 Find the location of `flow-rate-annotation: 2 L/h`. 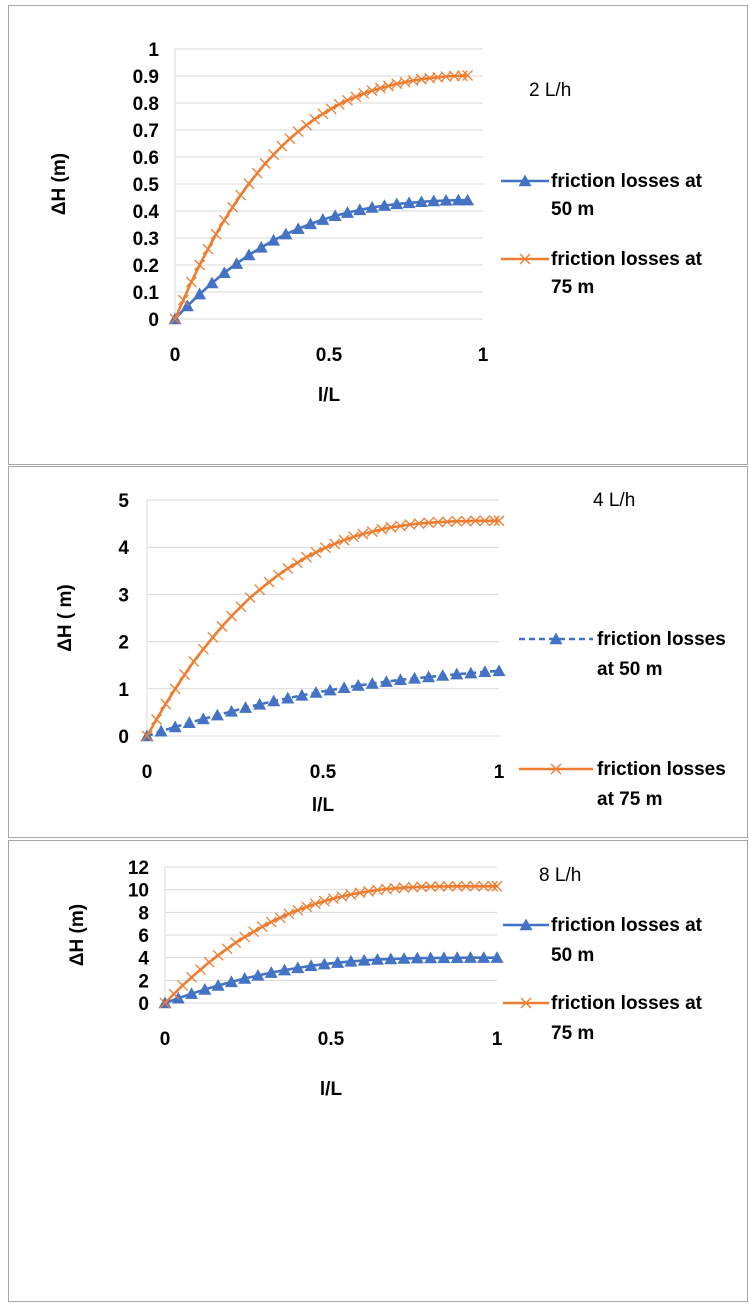

flow-rate-annotation: 2 L/h is located at coordinates (550, 90).